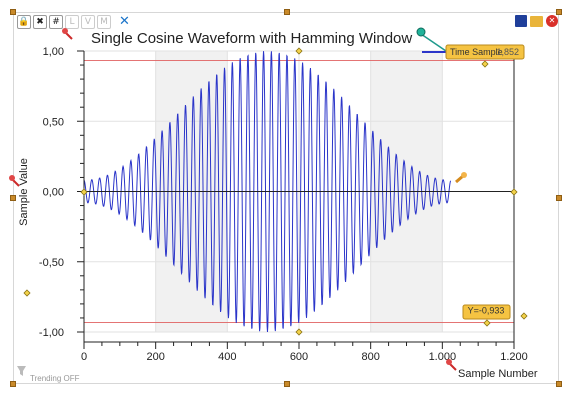 The height and width of the screenshot is (400, 574). Describe the element at coordinates (370, 357) in the screenshot. I see `x-tick-label-4: 800` at that location.